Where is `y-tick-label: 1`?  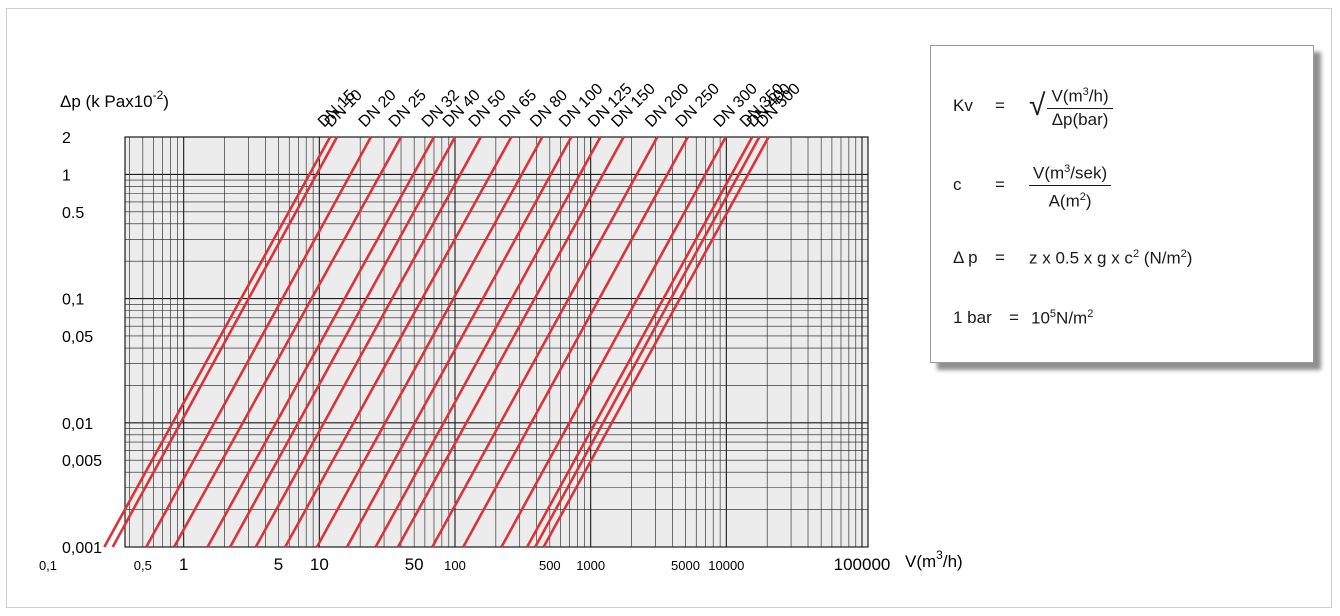 y-tick-label: 1 is located at coordinates (66, 175).